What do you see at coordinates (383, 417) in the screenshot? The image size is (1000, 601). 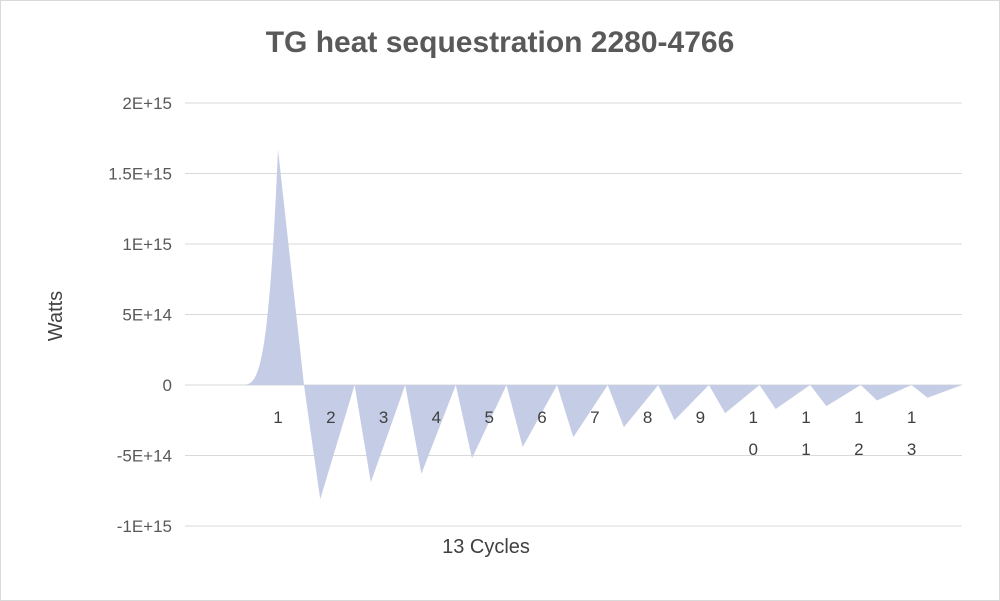 I see `x-category-label: 3` at bounding box center [383, 417].